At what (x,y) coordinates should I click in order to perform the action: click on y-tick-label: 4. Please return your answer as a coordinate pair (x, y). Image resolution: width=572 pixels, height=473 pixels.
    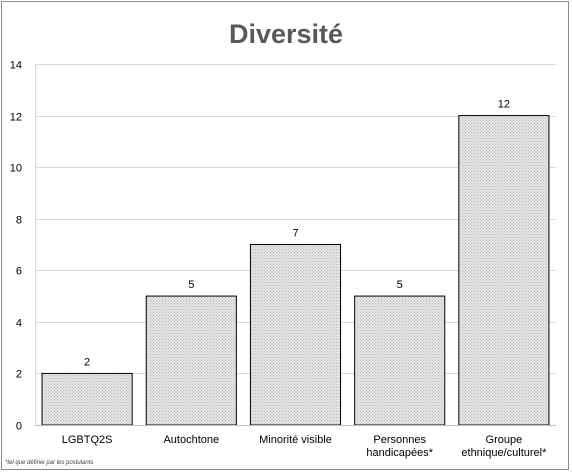
    Looking at the image, I should click on (19, 324).